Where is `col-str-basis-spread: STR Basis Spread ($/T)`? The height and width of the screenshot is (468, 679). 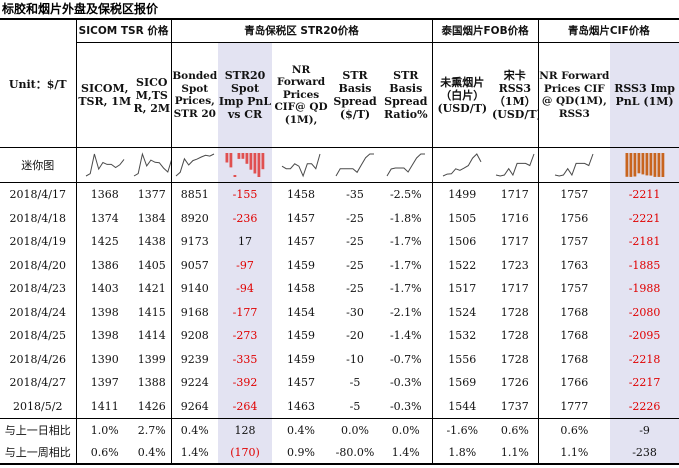 col-str-basis-spread: STR Basis Spread ($/T) is located at coordinates (355, 95).